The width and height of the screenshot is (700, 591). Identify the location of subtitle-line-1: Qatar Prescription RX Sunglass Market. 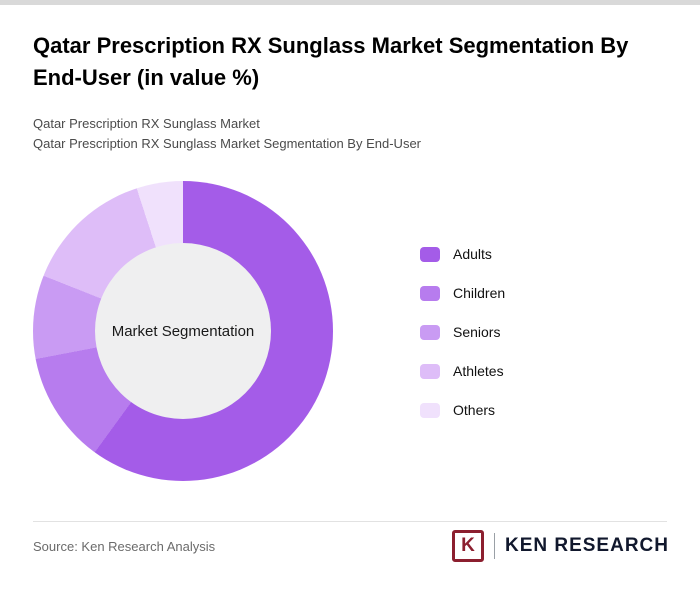
(146, 123).